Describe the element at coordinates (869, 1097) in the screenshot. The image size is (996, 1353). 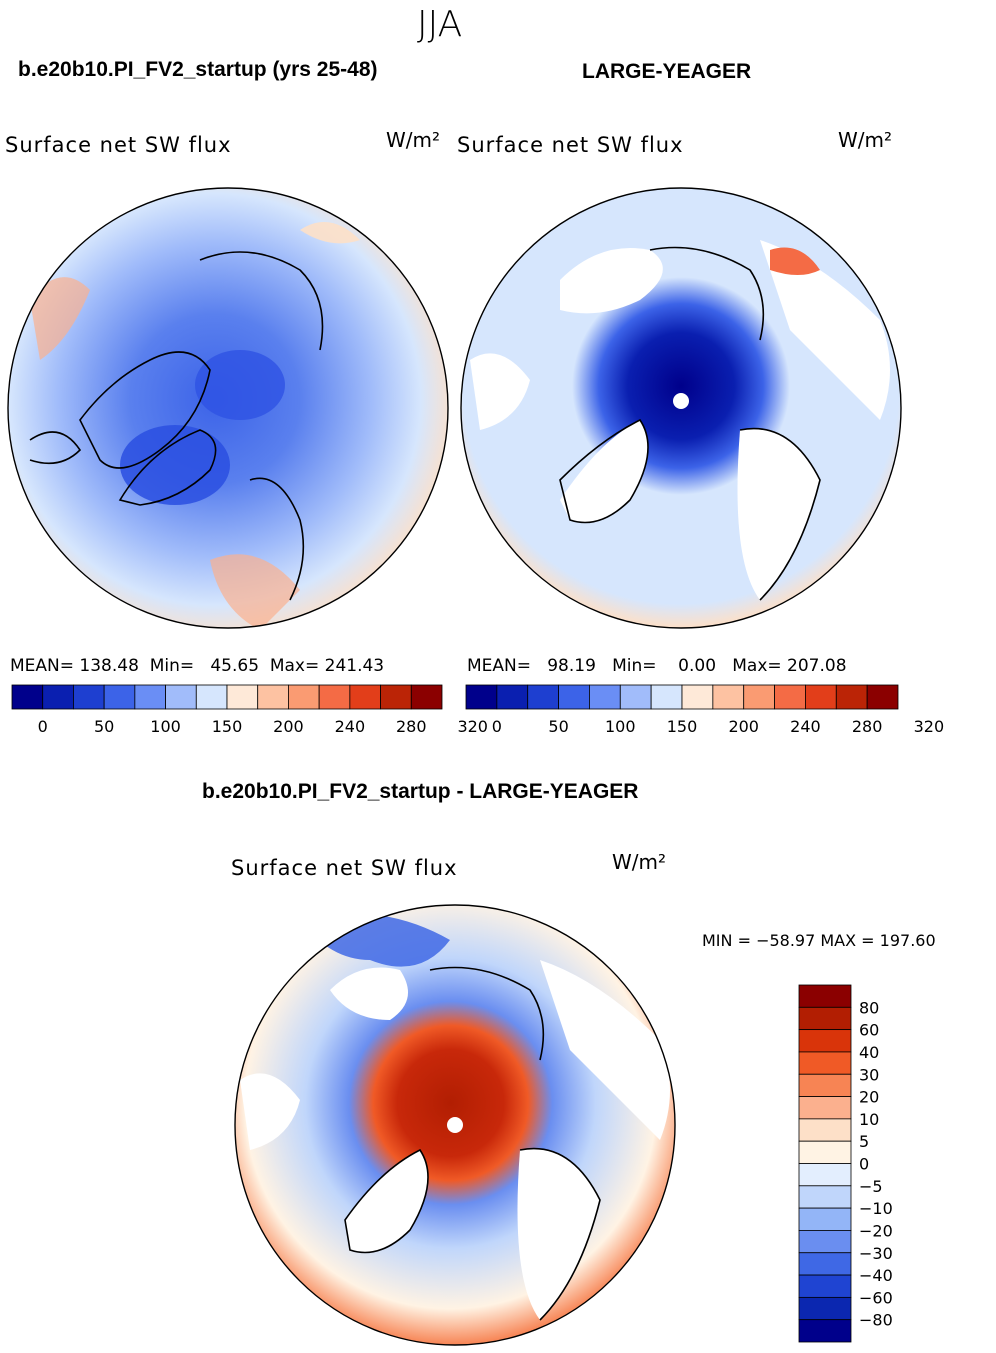
I see `diff-colorbar-tick-label: 20` at that location.